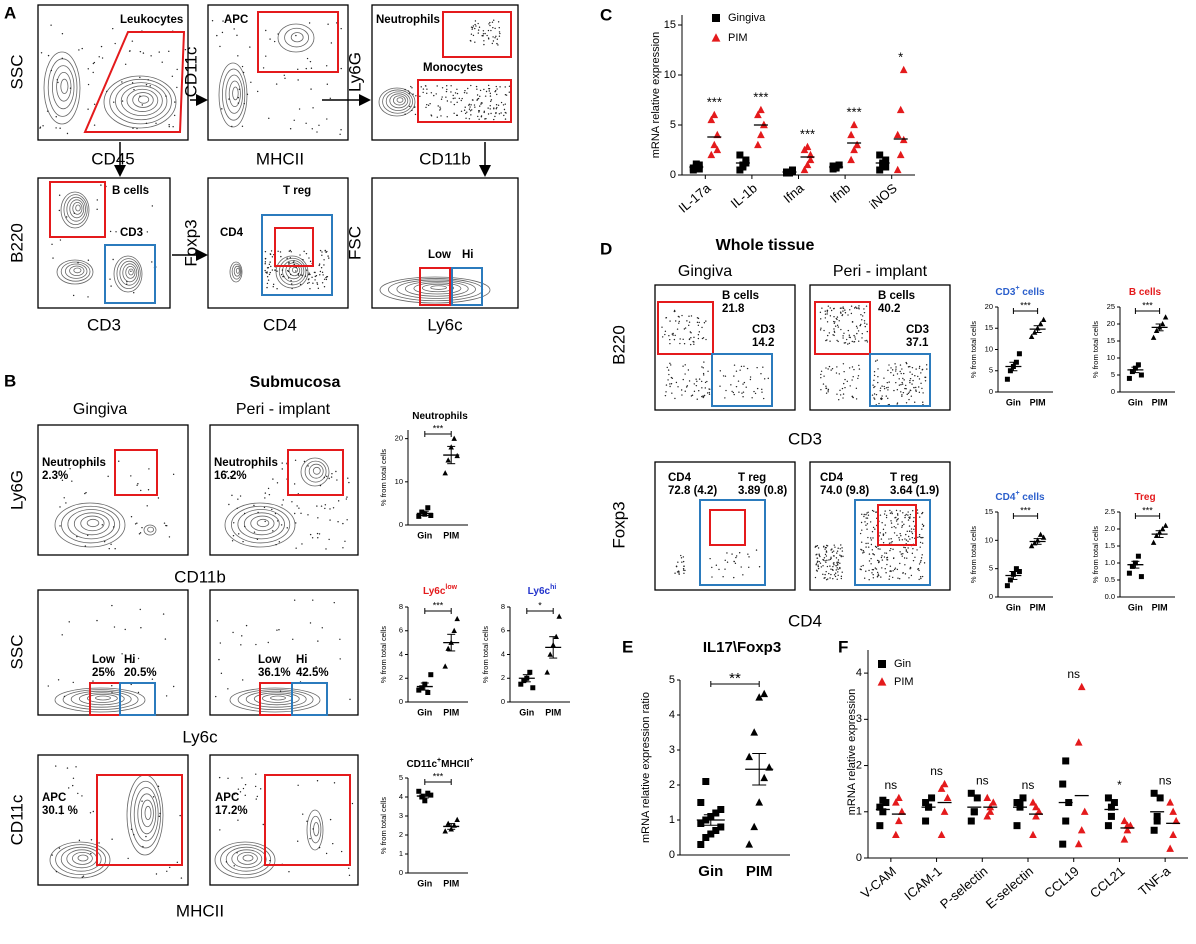 This screenshot has width=1196, height=944. I want to click on y-tick-label: 6, so click(503, 630).